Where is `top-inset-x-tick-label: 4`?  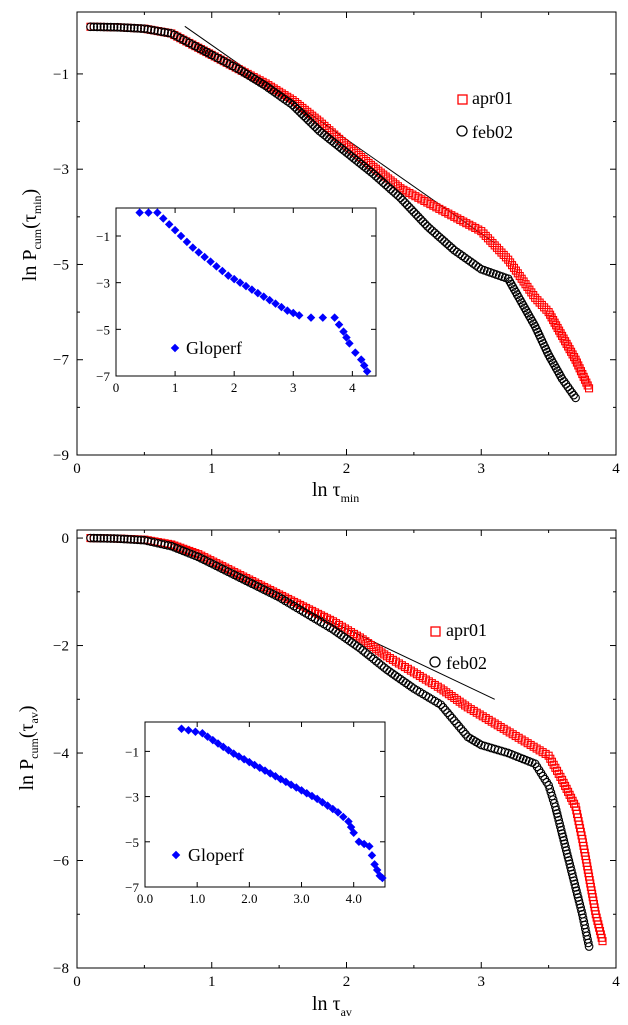 top-inset-x-tick-label: 4 is located at coordinates (352, 387).